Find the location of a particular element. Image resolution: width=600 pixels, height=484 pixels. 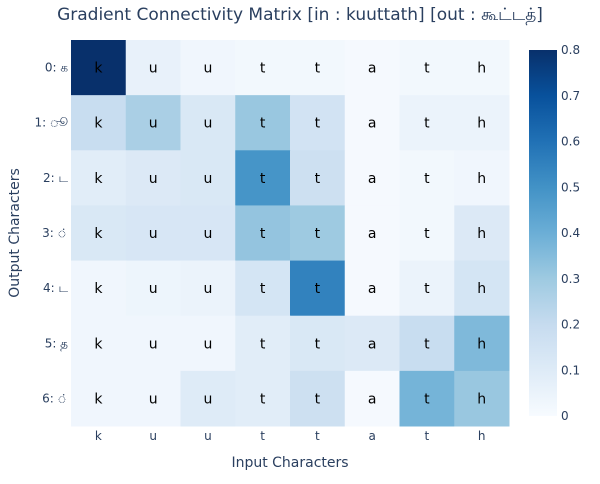

y-tick-label: 3: ் is located at coordinates (55, 233).